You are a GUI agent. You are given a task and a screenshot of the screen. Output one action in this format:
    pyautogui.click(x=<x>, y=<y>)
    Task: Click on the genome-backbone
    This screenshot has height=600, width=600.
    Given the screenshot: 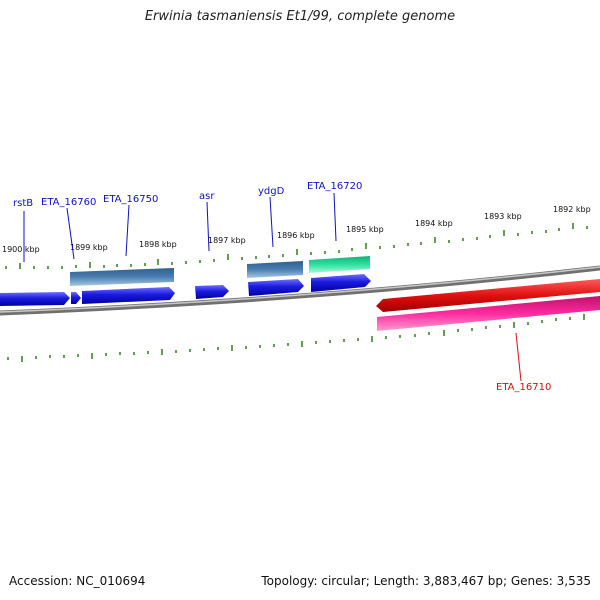 What is the action you would take?
    pyautogui.click(x=300, y=290)
    